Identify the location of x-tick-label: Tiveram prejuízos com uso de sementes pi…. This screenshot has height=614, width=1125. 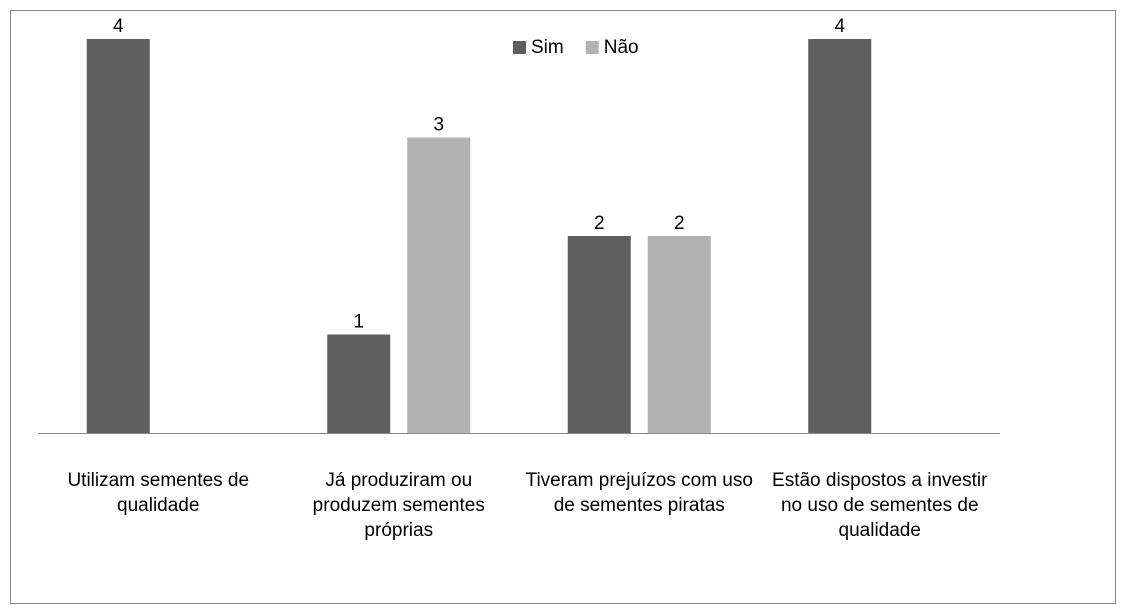
(639, 493).